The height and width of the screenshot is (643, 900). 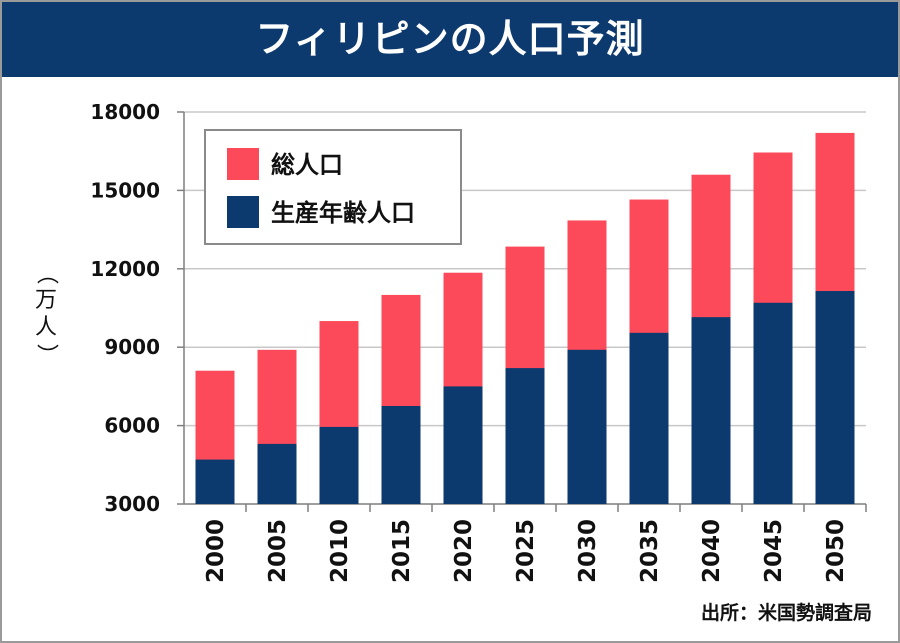 What do you see at coordinates (216, 551) in the screenshot?
I see `x-tick-label: 2000` at bounding box center [216, 551].